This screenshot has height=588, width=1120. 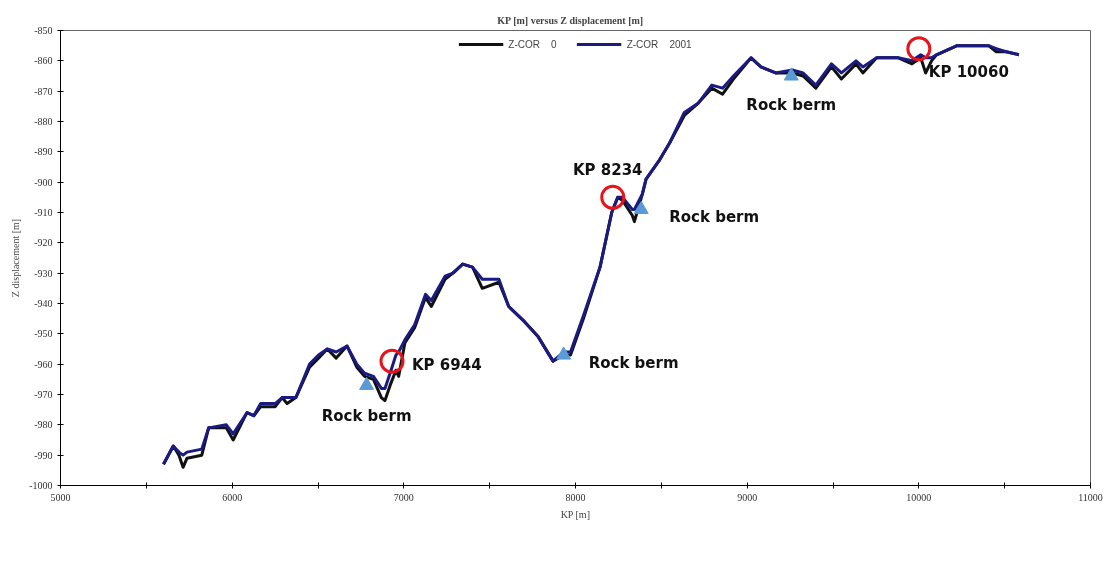 I want to click on x-tick-label: 6000, so click(x=232, y=497).